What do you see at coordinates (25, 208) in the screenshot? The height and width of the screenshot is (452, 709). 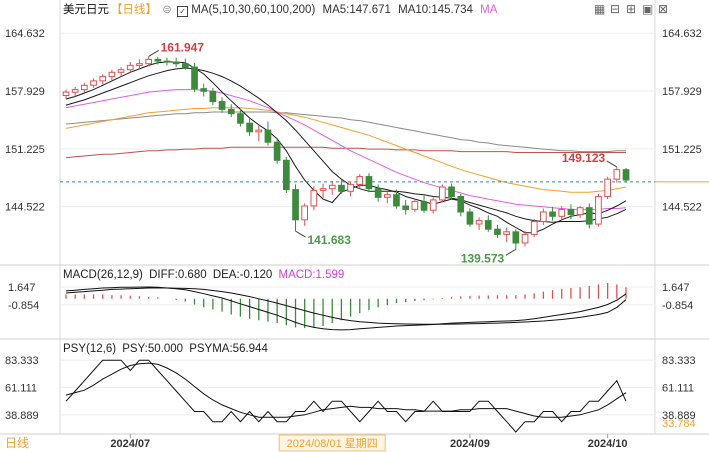 I see `price-tick-left: 144.522` at bounding box center [25, 208].